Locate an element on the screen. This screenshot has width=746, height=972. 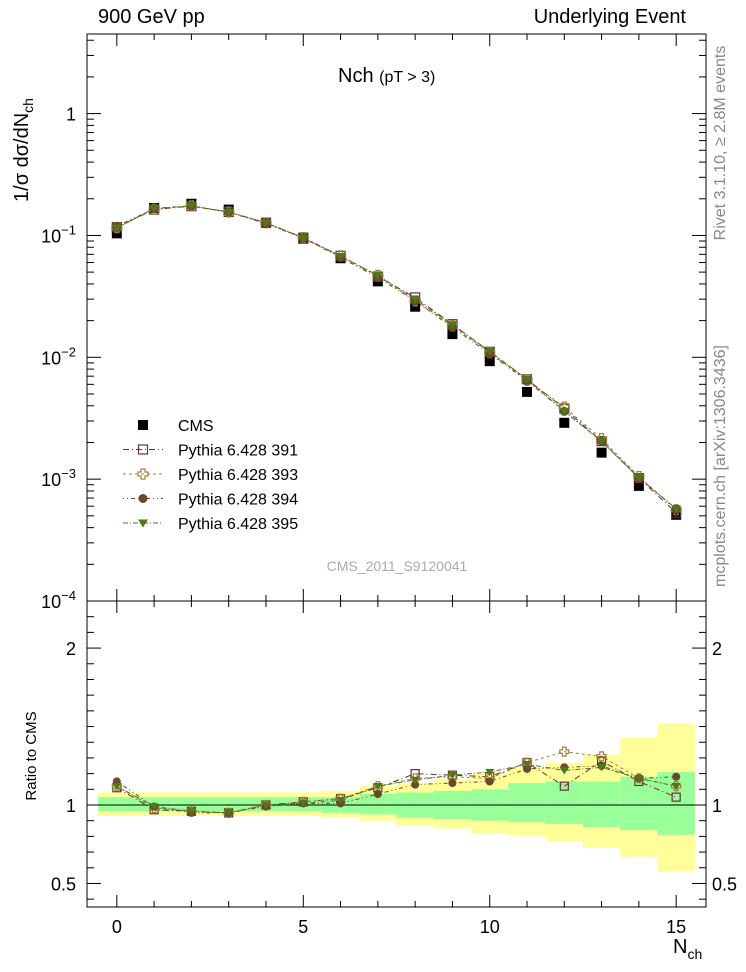
x-axis-label: Nch is located at coordinates (687, 949).